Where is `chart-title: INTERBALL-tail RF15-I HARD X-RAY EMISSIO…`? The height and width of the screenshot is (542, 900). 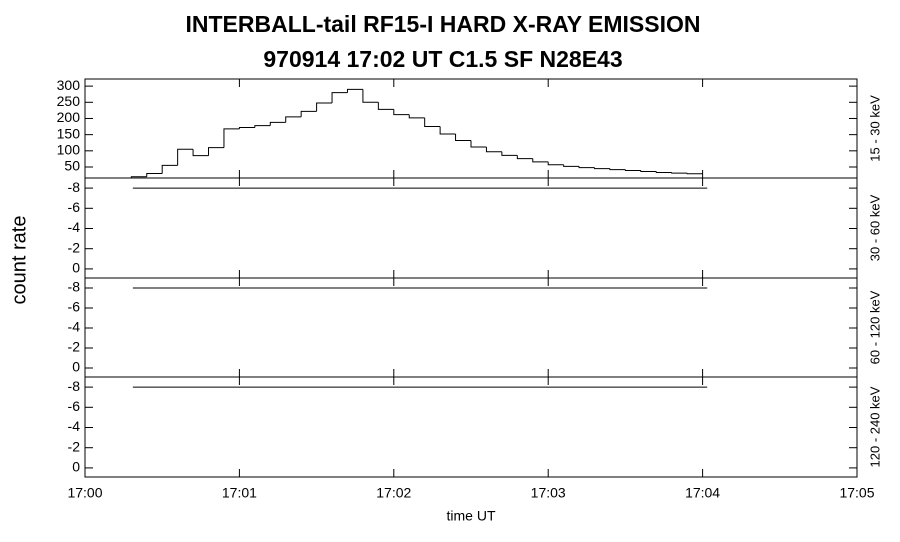
chart-title: INTERBALL-tail RF15-I HARD X-RAY EMISSIO… is located at coordinates (443, 24).